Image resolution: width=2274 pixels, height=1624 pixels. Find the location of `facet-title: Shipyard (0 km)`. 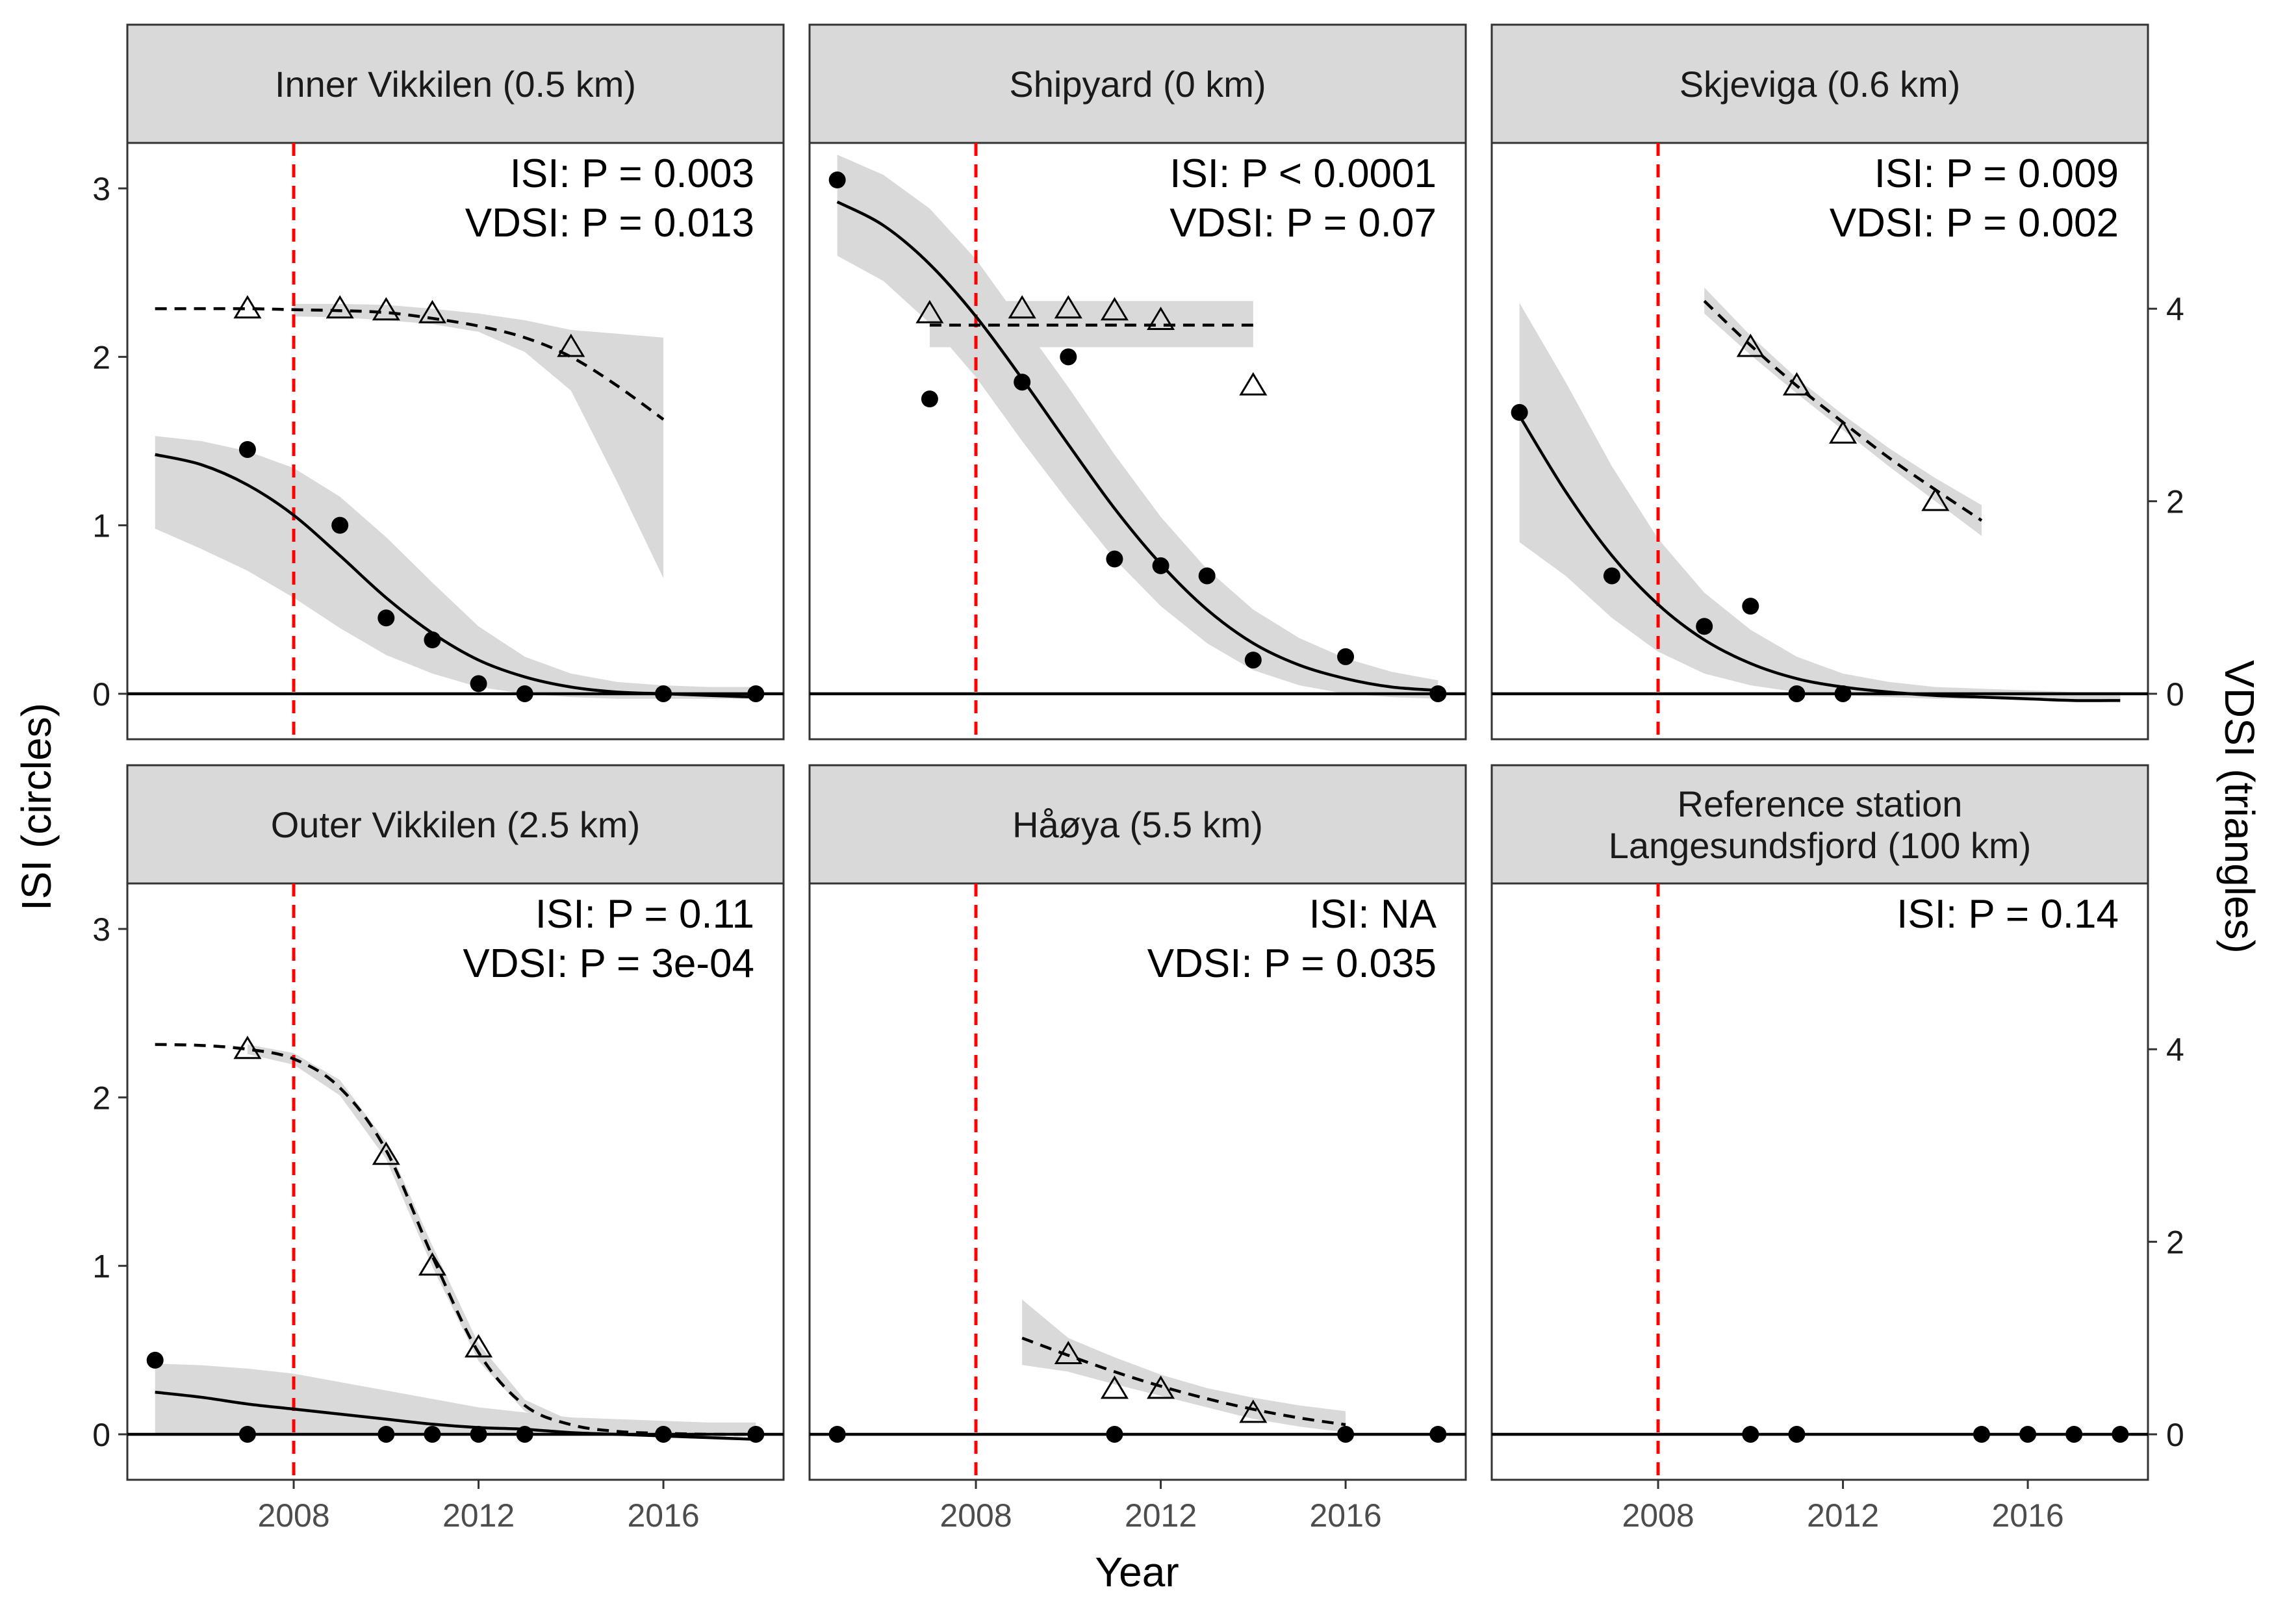

facet-title: Shipyard (0 km) is located at coordinates (1137, 84).